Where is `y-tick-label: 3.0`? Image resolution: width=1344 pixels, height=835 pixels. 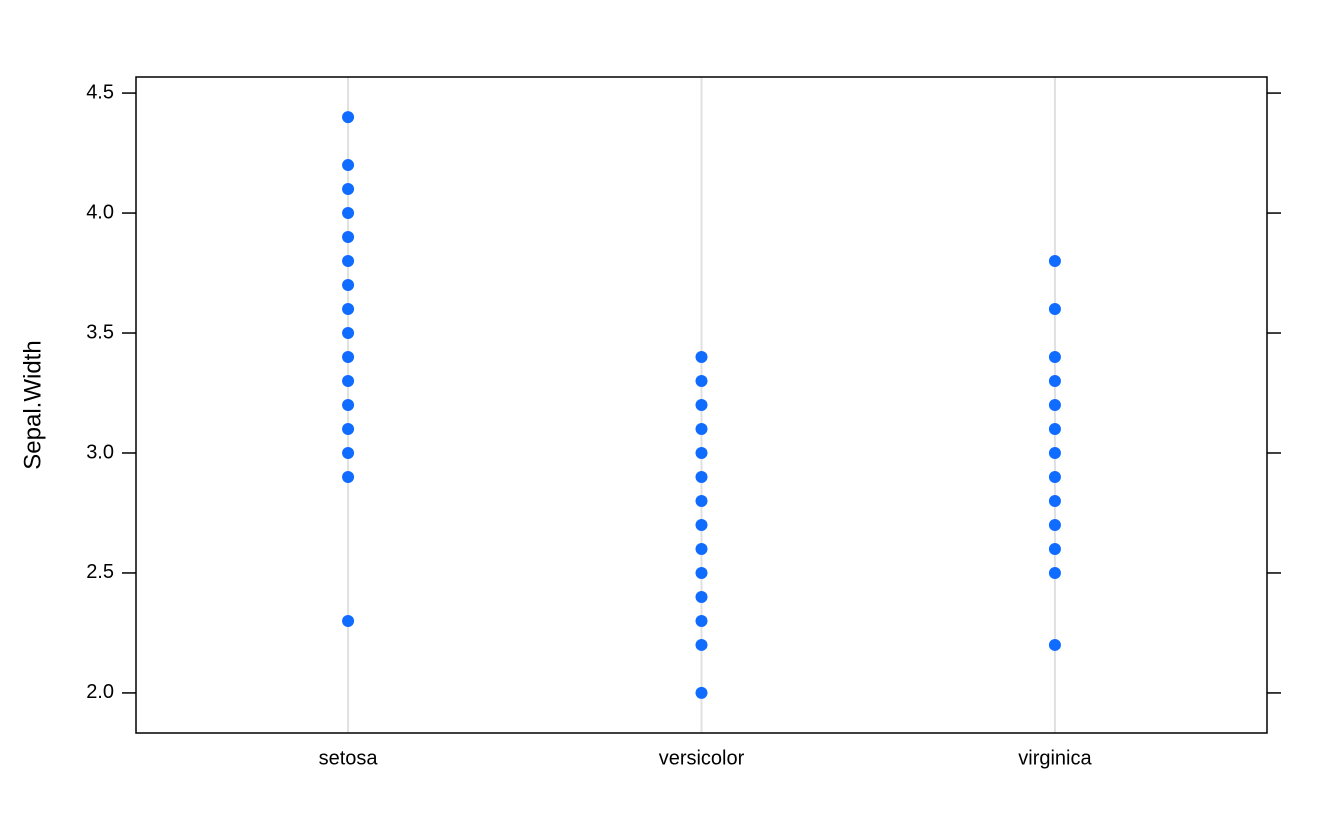 y-tick-label: 3.0 is located at coordinates (100, 452).